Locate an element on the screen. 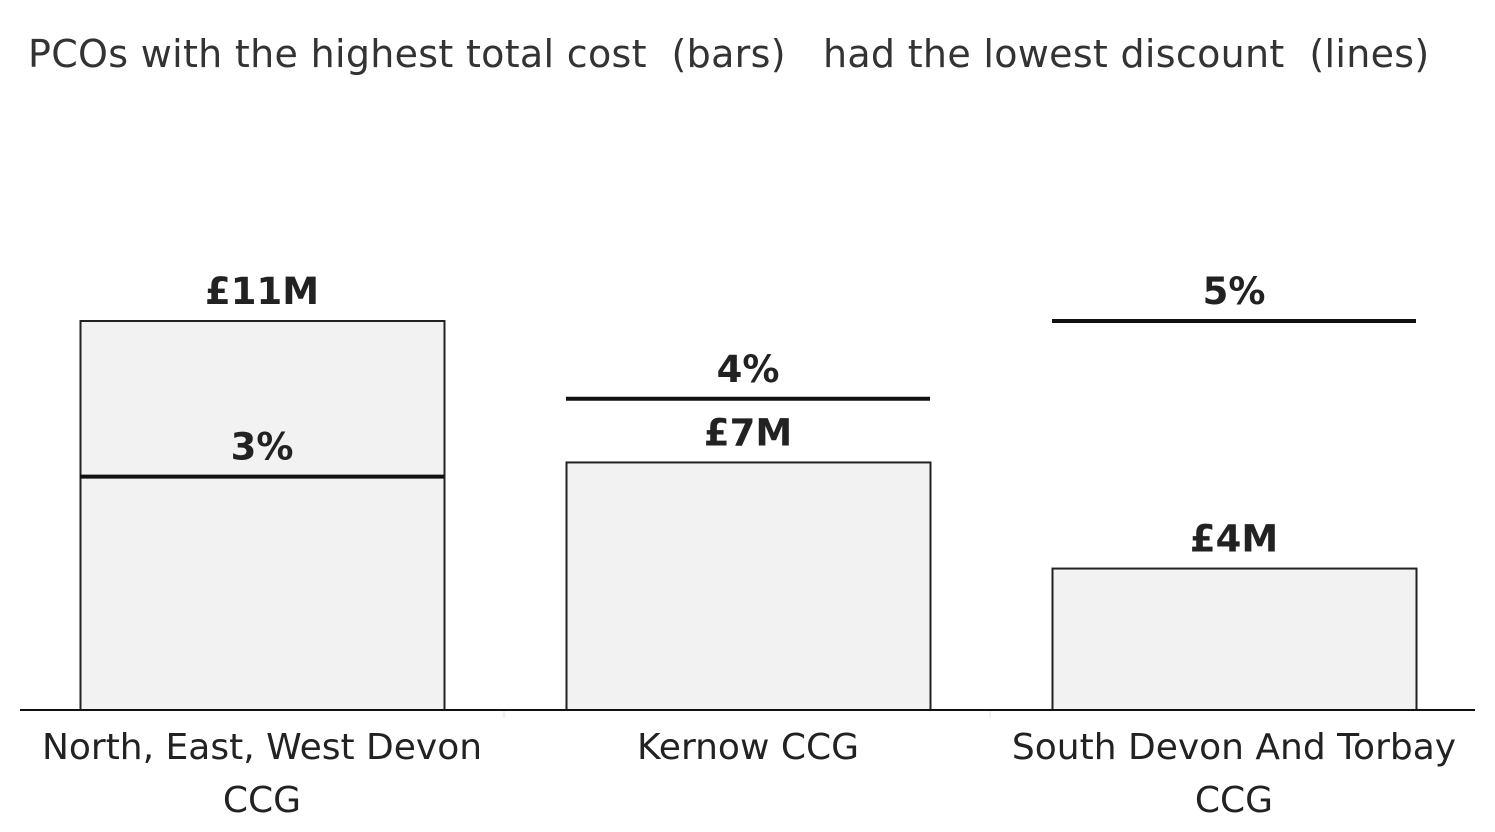 The image size is (1495, 832). category-label: North, East, West Devon is located at coordinates (262, 747).